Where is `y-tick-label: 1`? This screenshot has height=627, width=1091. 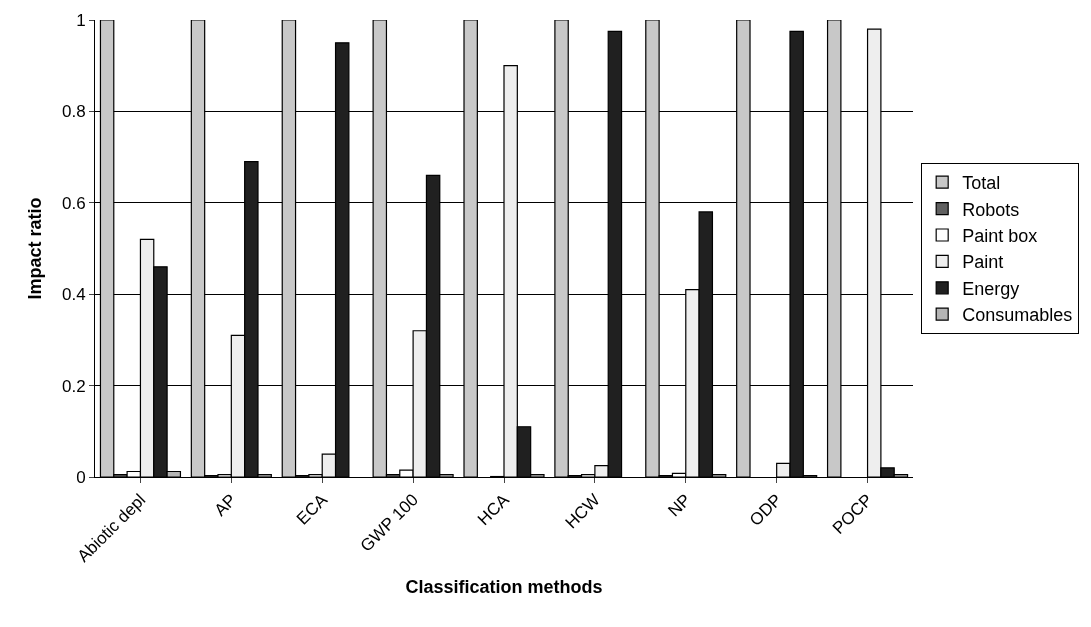 y-tick-label: 1 is located at coordinates (81, 20).